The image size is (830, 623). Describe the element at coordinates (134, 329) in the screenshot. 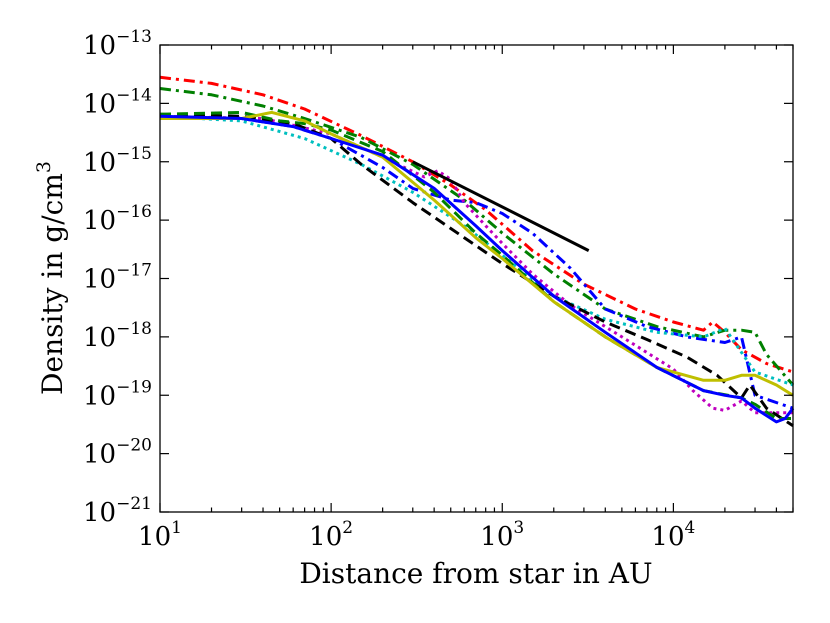

I see `y-tick-exponent: −18` at that location.